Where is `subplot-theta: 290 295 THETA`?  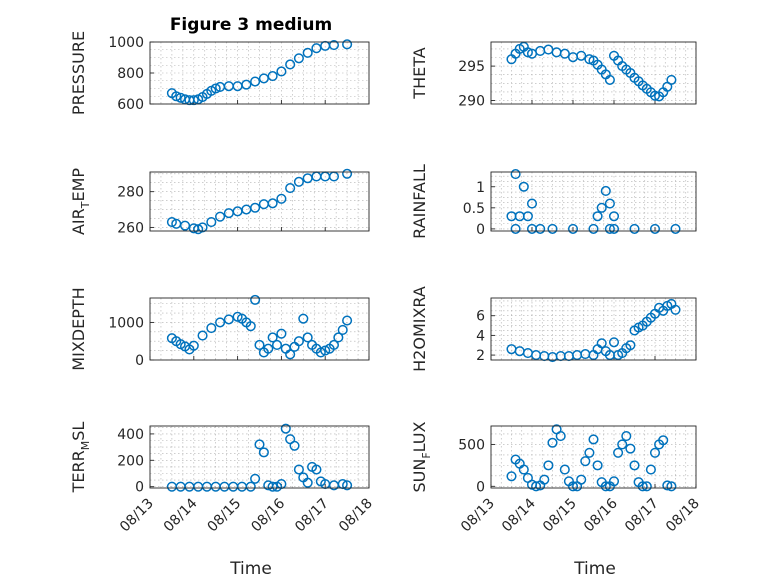 subplot-theta: 290 295 THETA is located at coordinates (553, 75).